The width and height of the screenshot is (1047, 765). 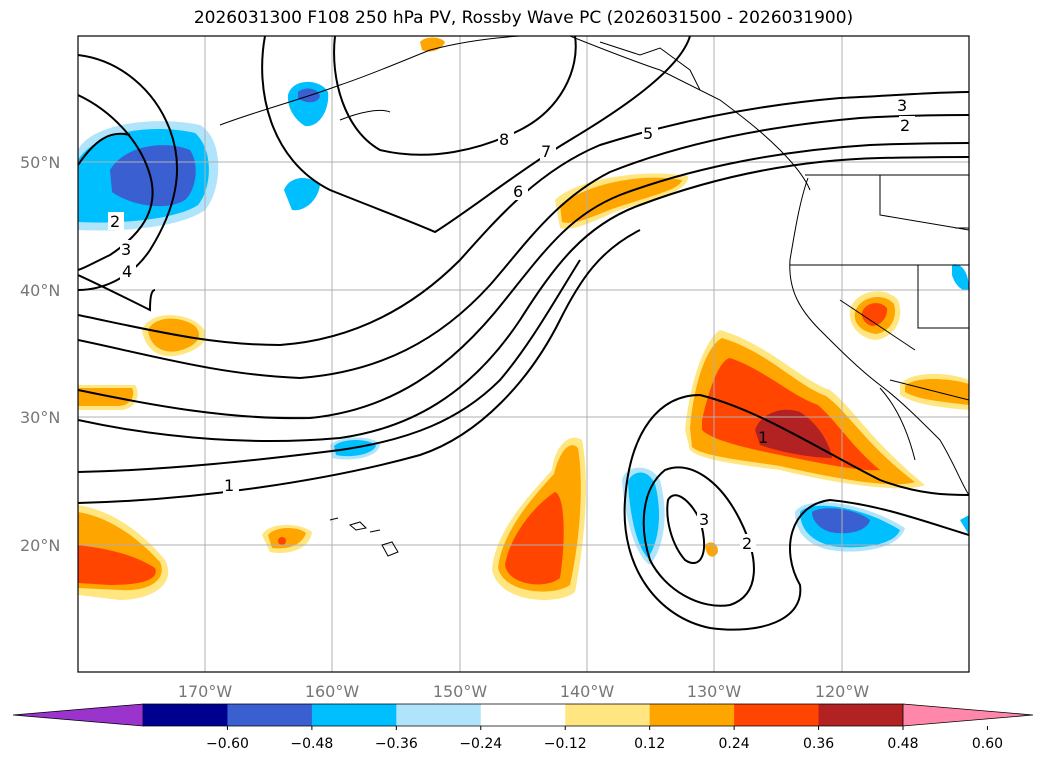 What do you see at coordinates (842, 691) in the screenshot?
I see `lon-label-120w: 120°W` at bounding box center [842, 691].